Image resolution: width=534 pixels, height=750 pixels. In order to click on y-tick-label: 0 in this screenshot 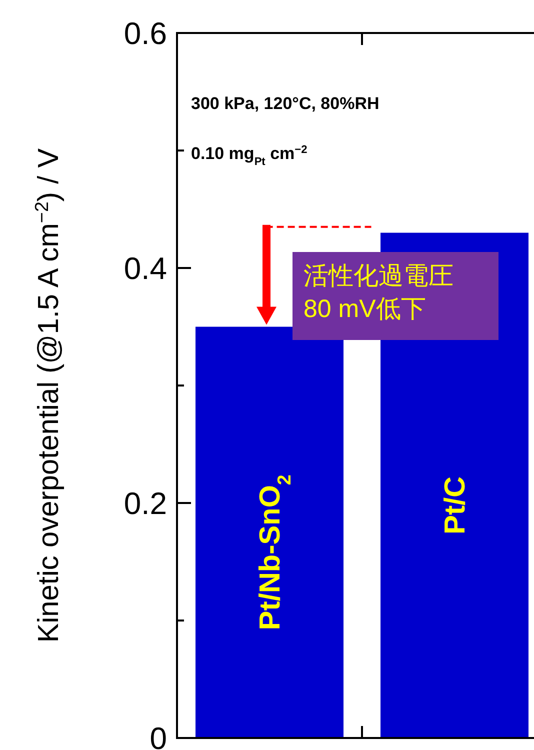, I will do `click(158, 735)`.